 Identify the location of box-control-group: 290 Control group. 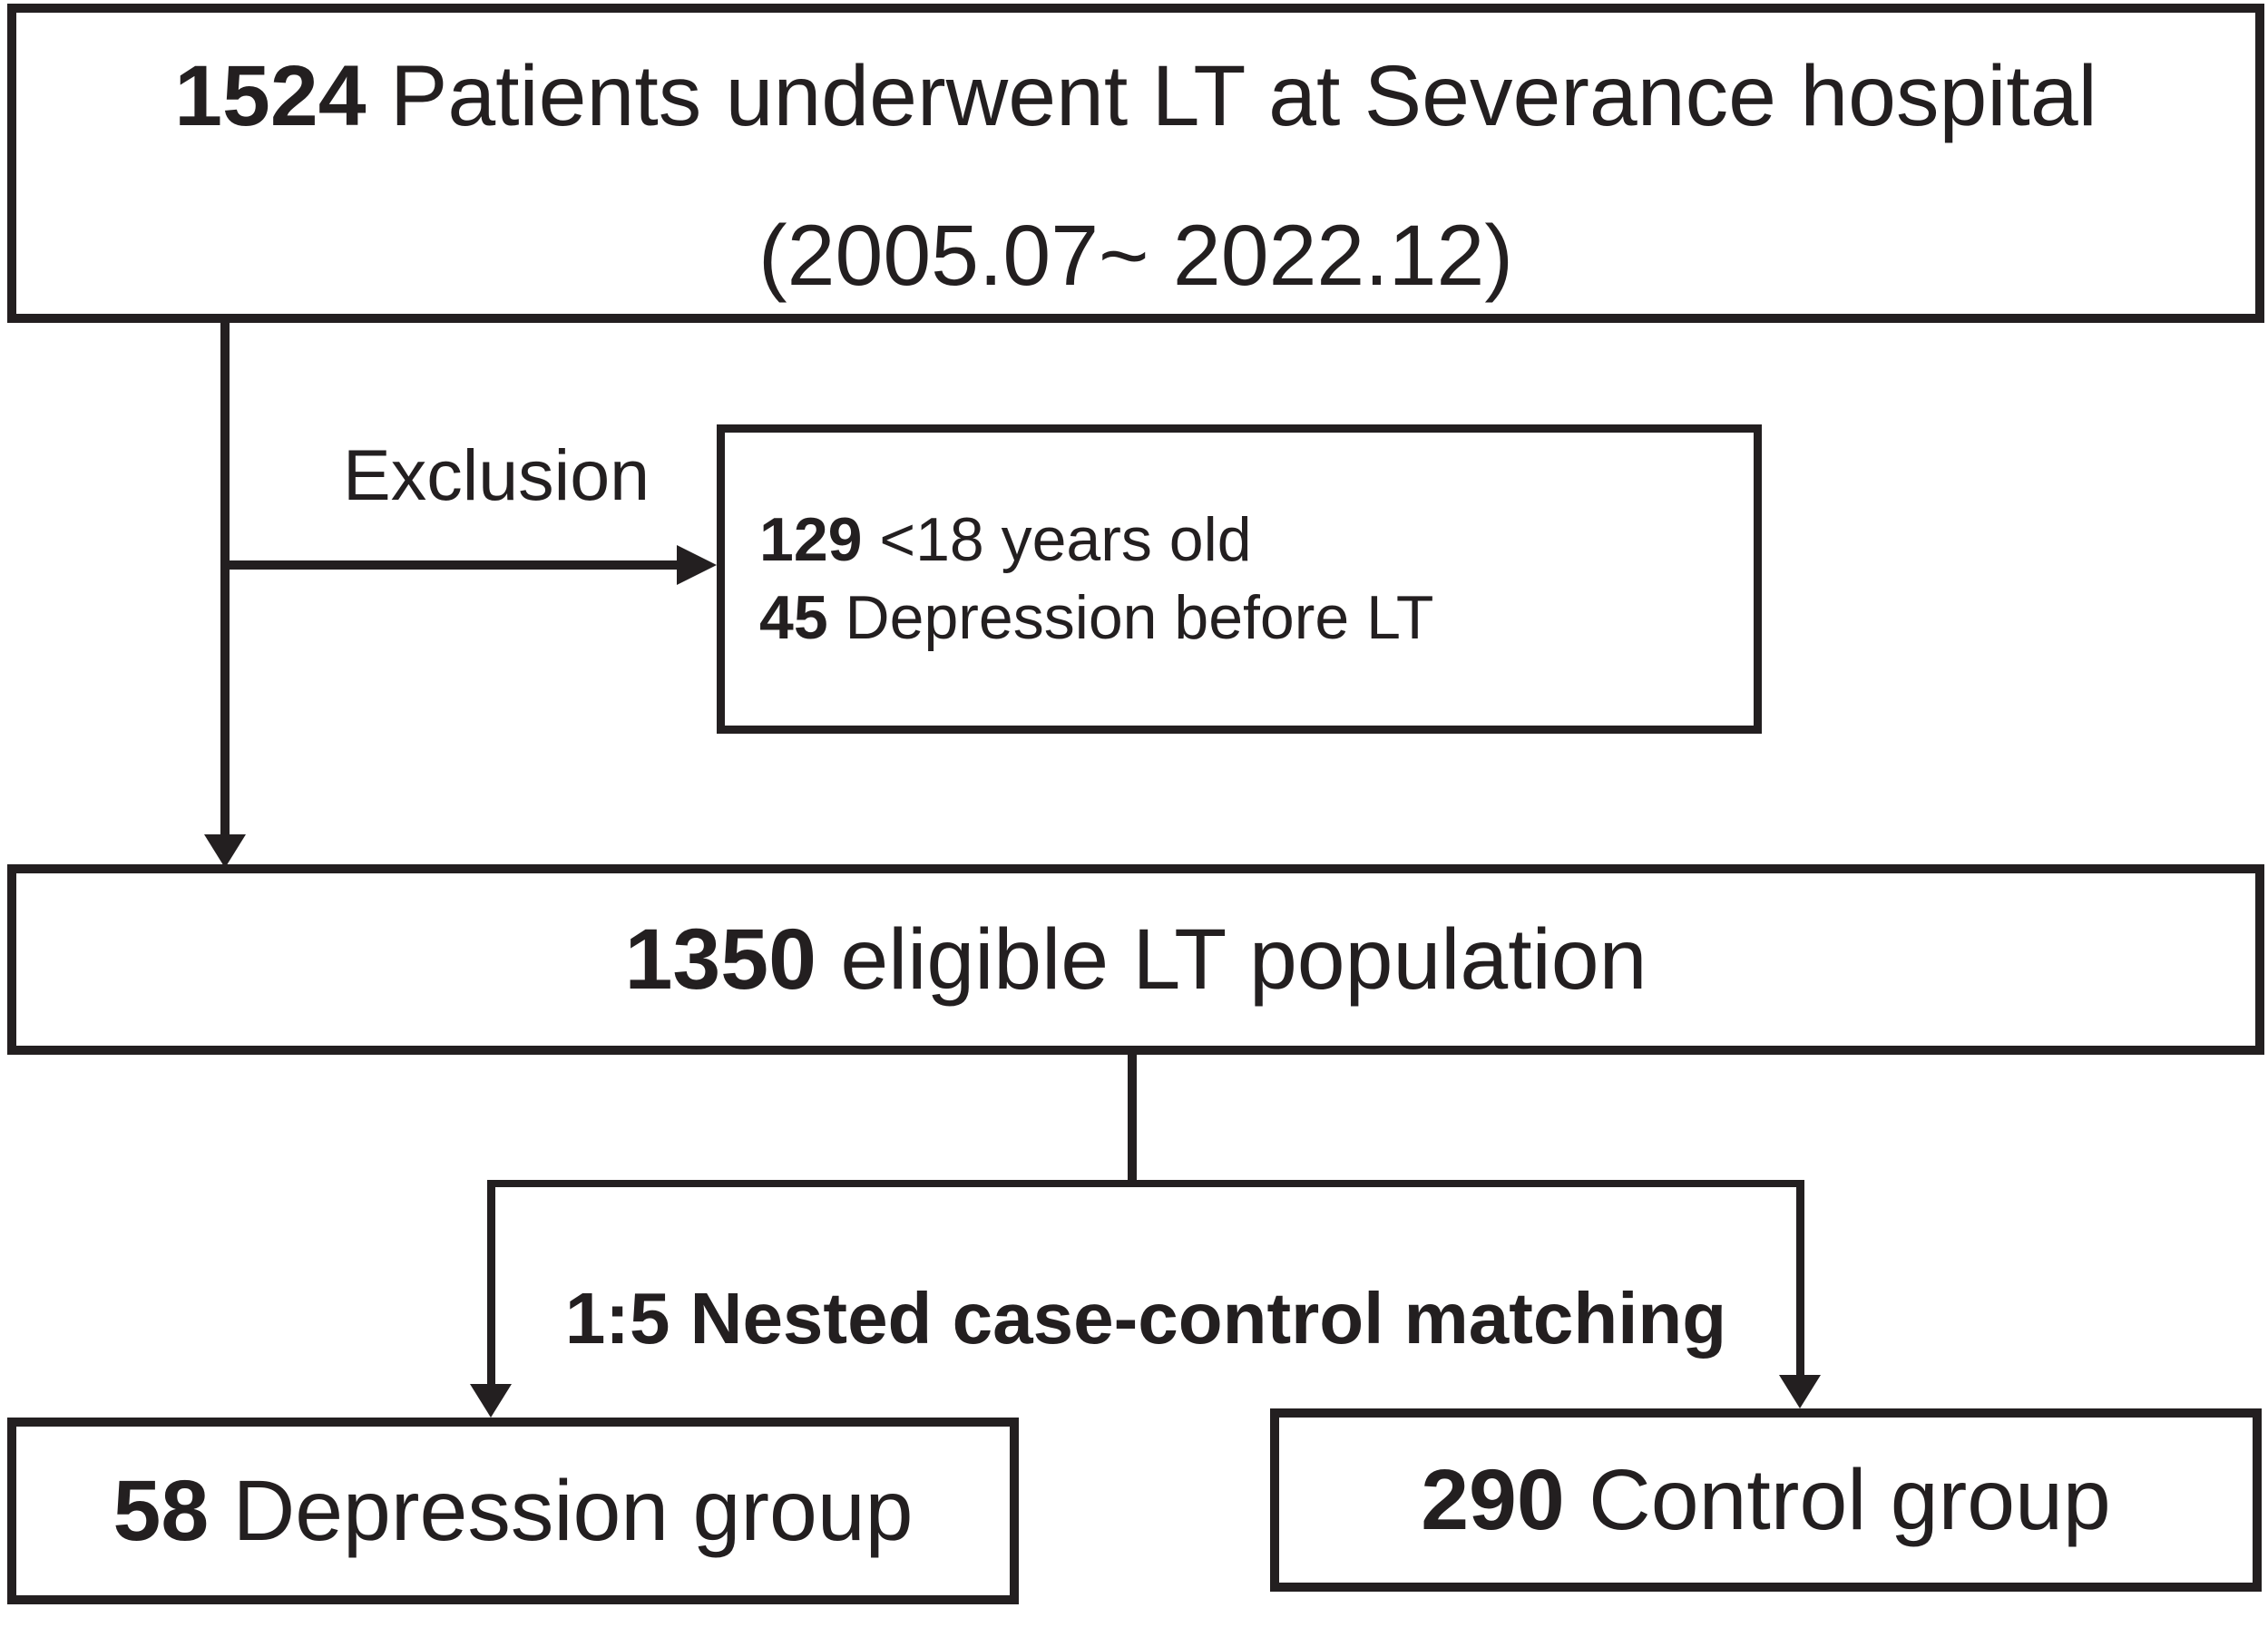
(1766, 1500).